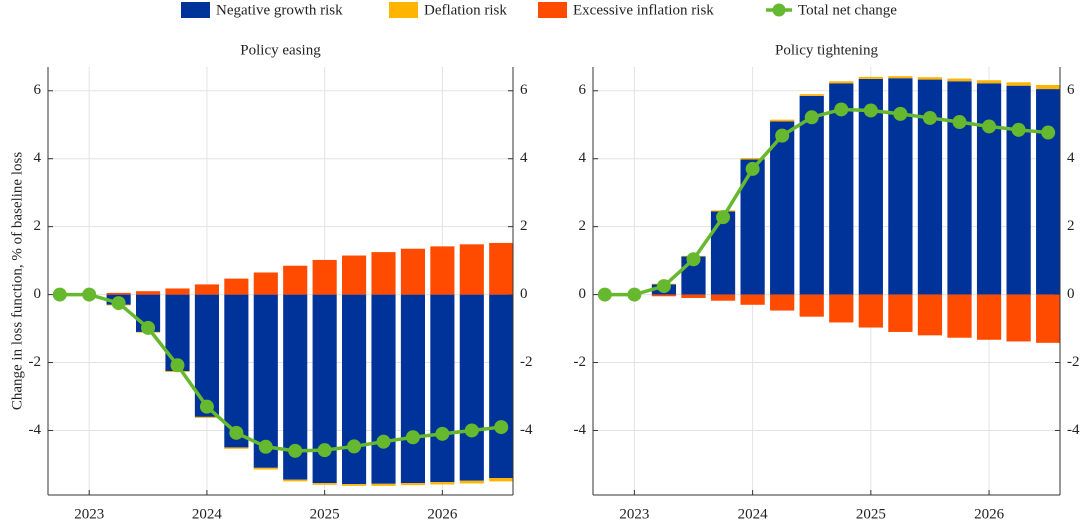  I want to click on legend-label: Excessive inflation risk, so click(643, 10).